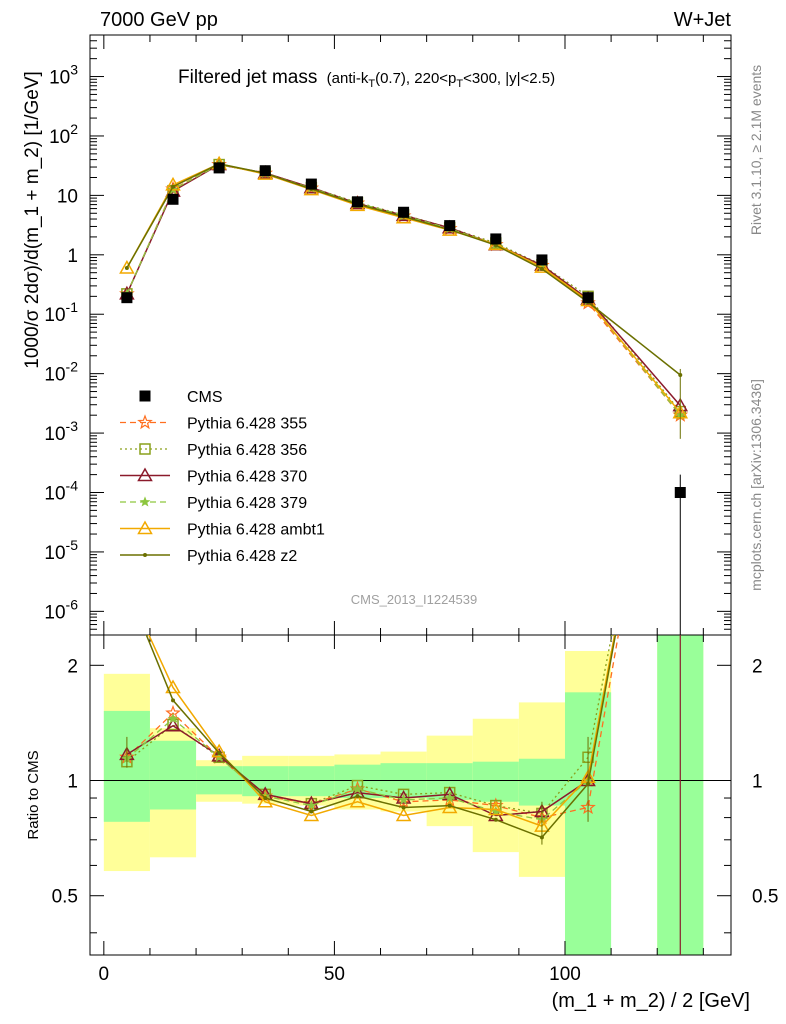 The width and height of the screenshot is (786, 1024). Describe the element at coordinates (61, 491) in the screenshot. I see `main-y-tick-label: 10⁻⁴` at that location.